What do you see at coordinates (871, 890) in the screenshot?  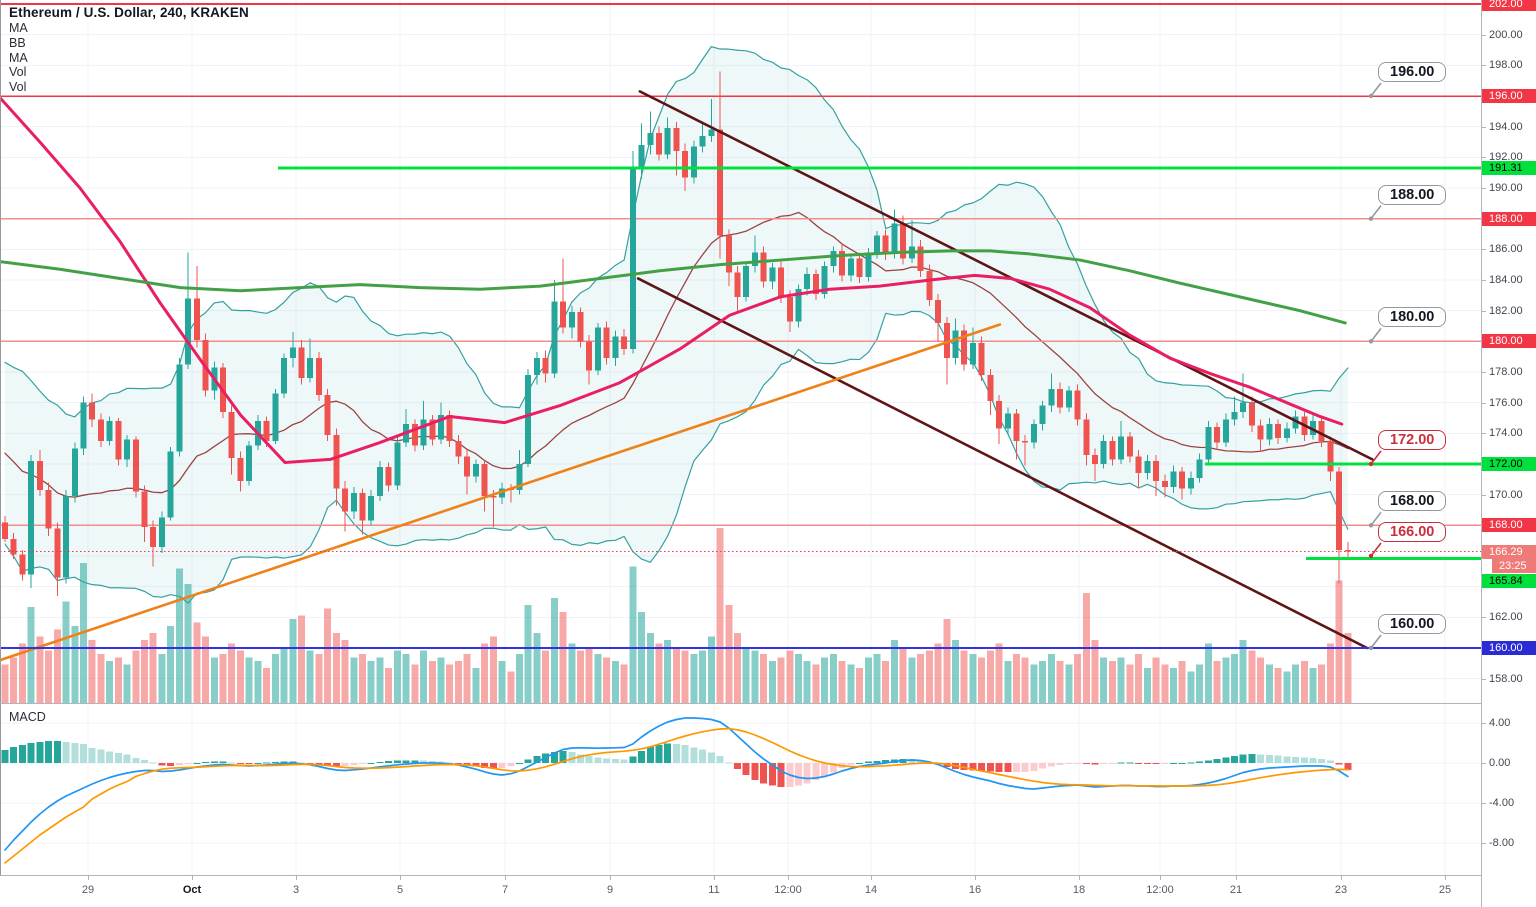 I see `time-tick-label: 14` at bounding box center [871, 890].